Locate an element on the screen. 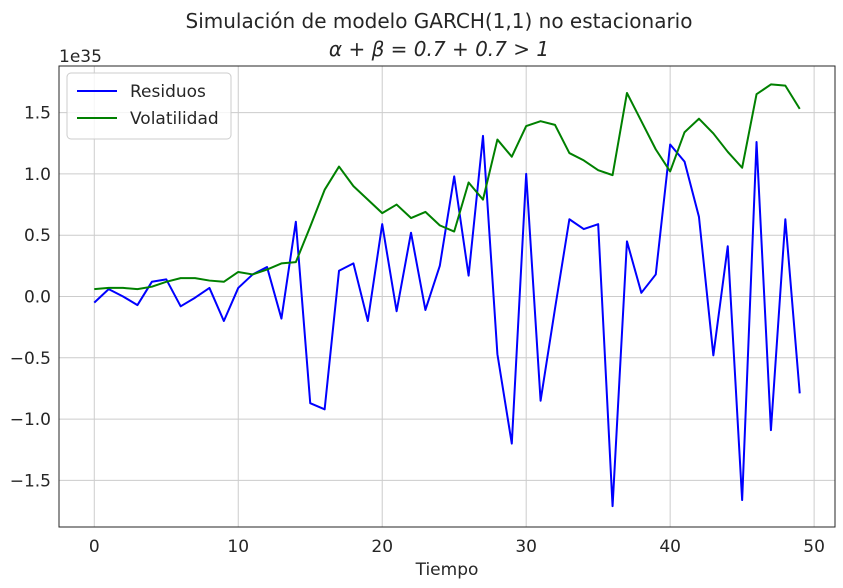  legend-box is located at coordinates (149, 106).